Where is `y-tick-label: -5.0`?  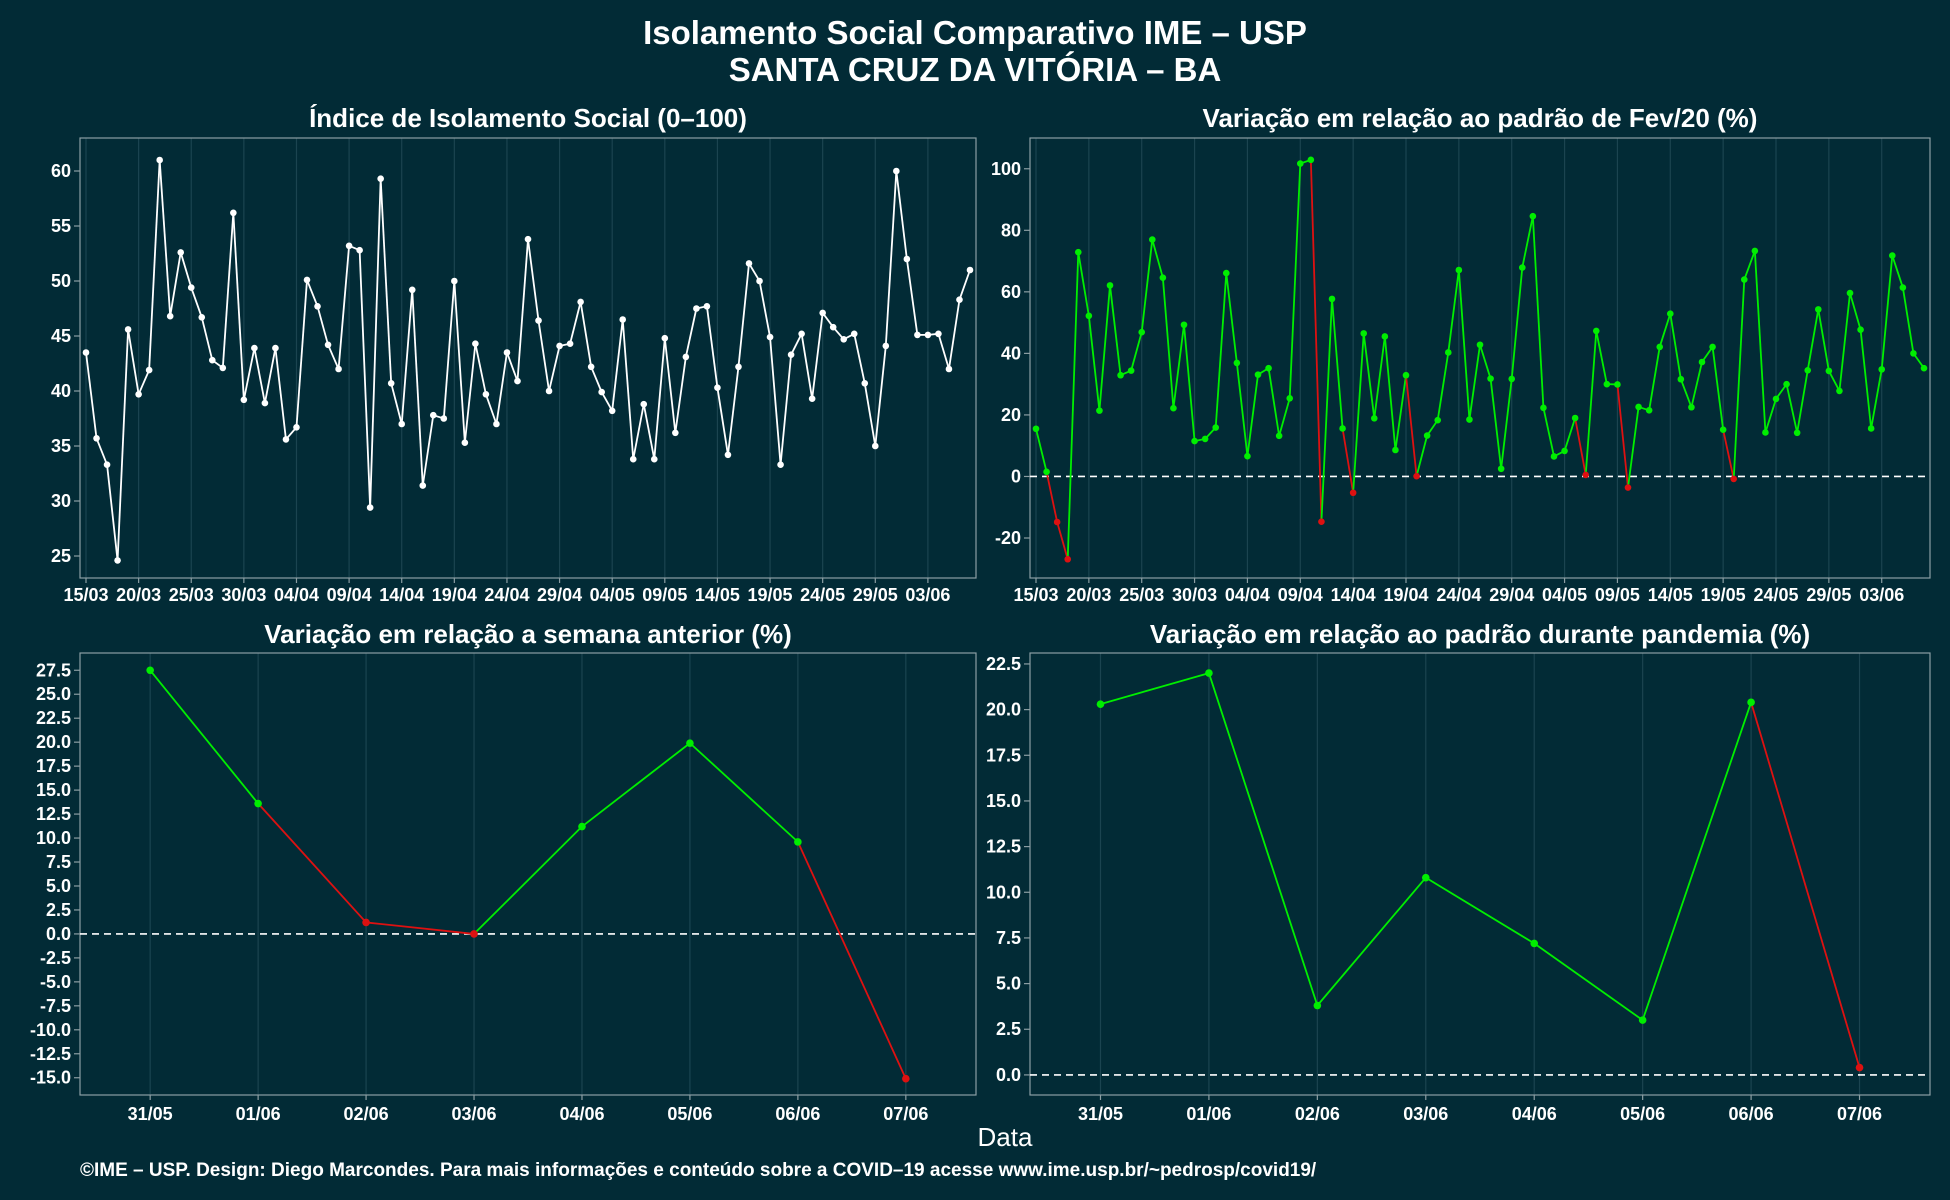 y-tick-label: -5.0 is located at coordinates (55, 982).